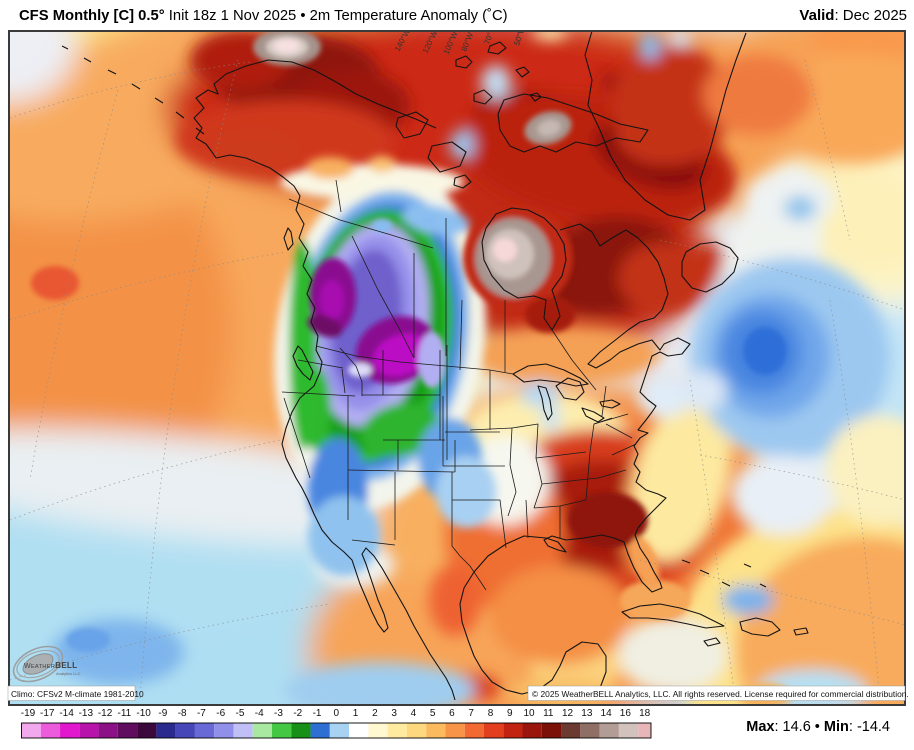 The height and width of the screenshot is (750, 914). What do you see at coordinates (337, 713) in the screenshot?
I see `svg-text: 0` at bounding box center [337, 713].